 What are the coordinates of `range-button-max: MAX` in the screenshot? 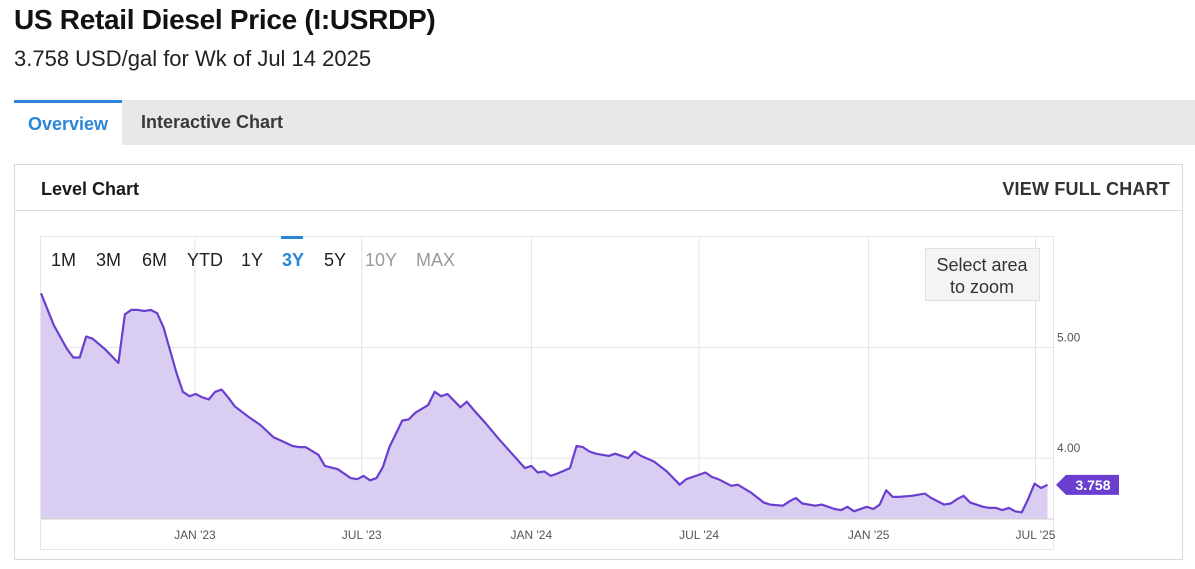 It's located at (435, 260).